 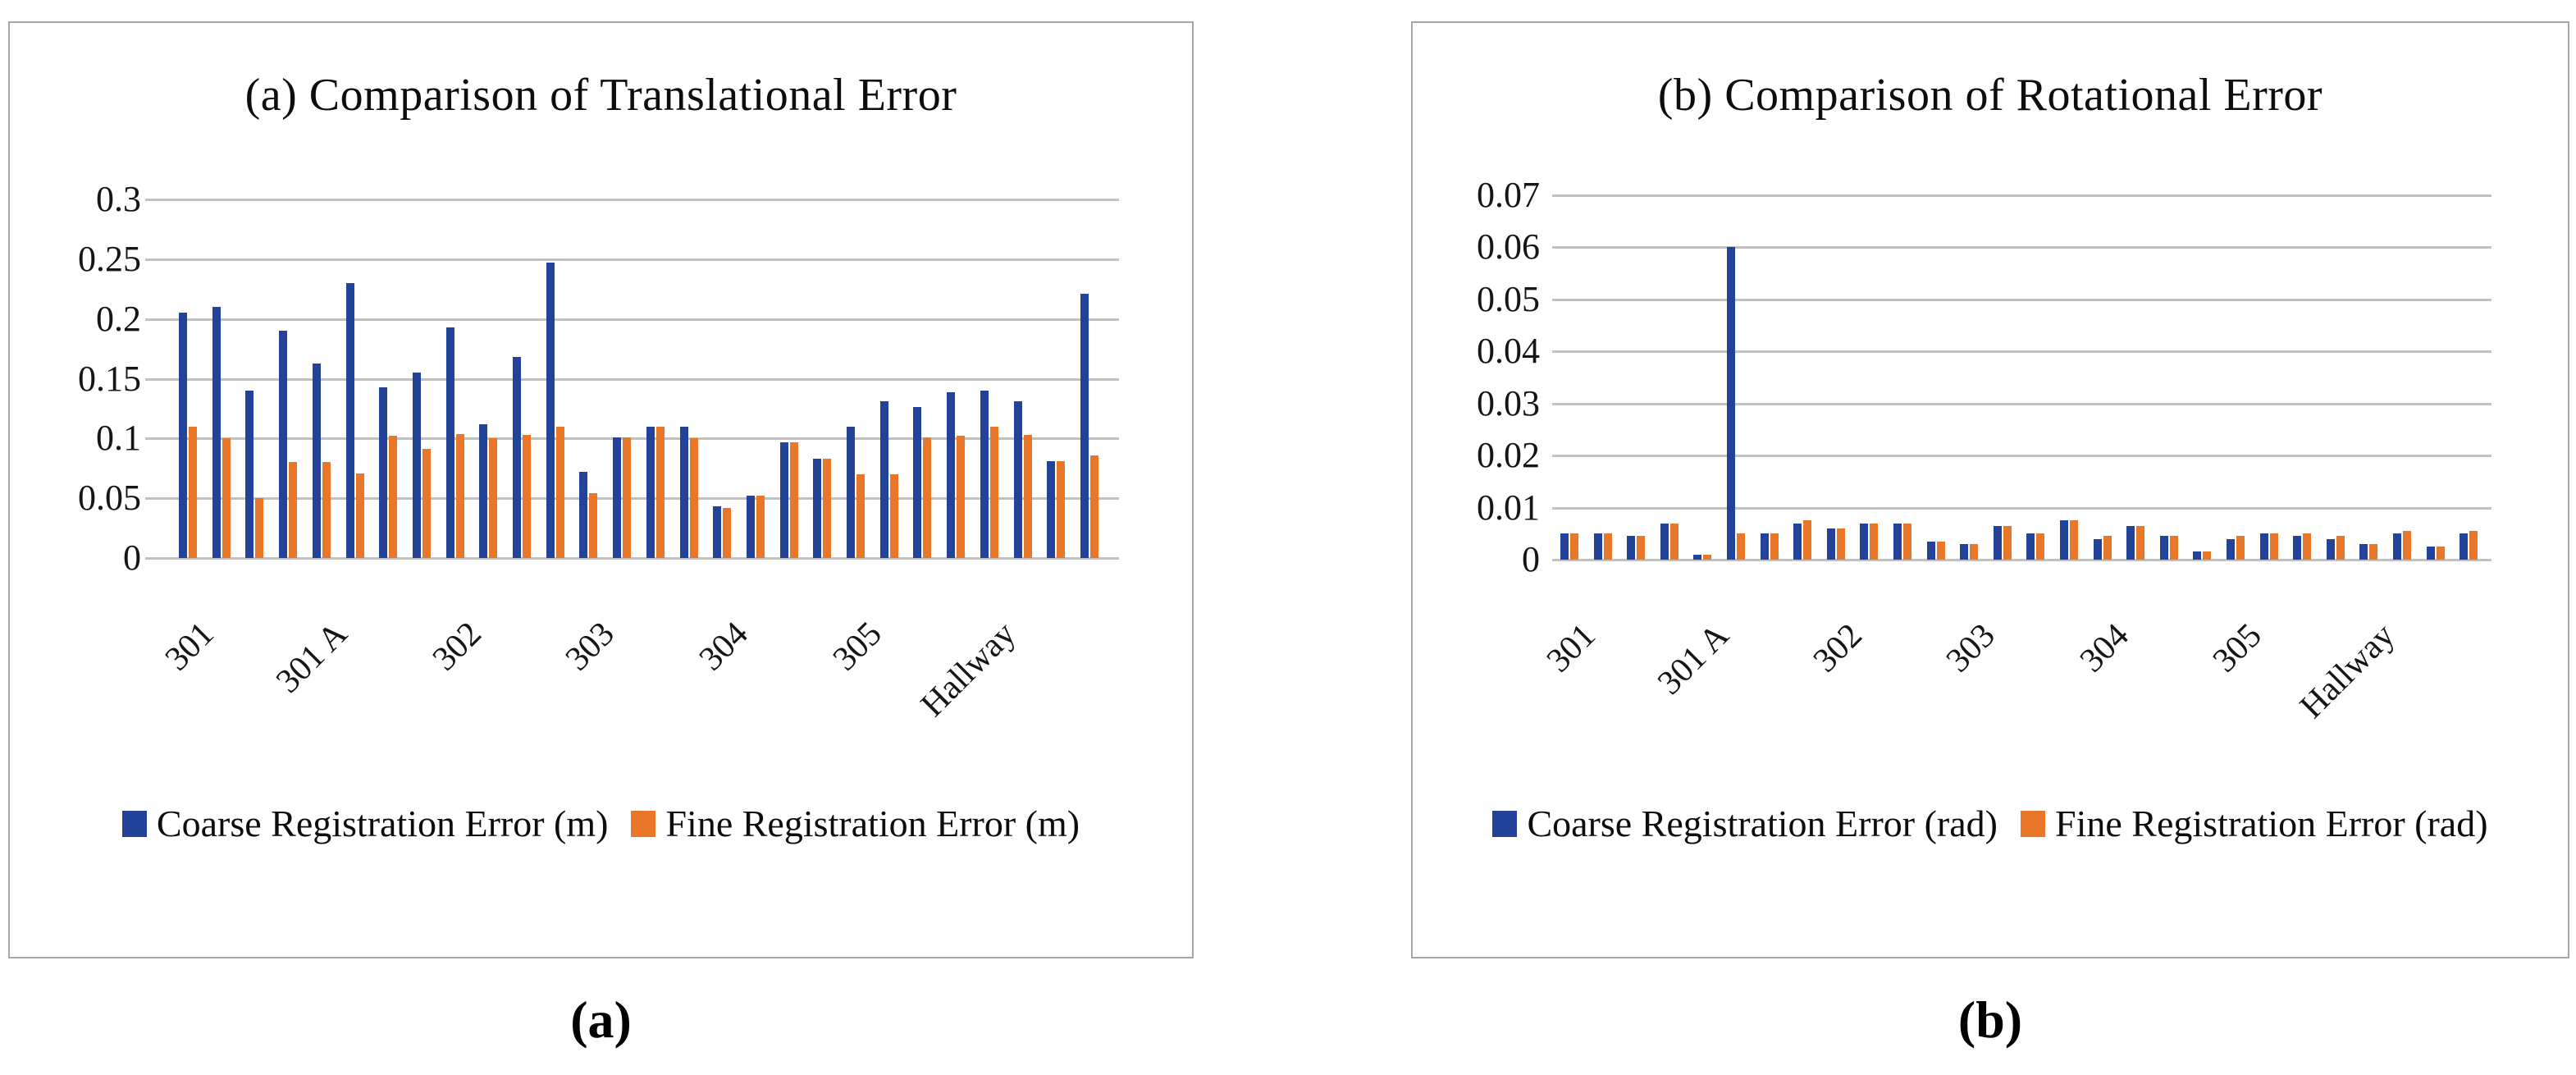 I want to click on x-category-label: 304, so click(x=2104, y=648).